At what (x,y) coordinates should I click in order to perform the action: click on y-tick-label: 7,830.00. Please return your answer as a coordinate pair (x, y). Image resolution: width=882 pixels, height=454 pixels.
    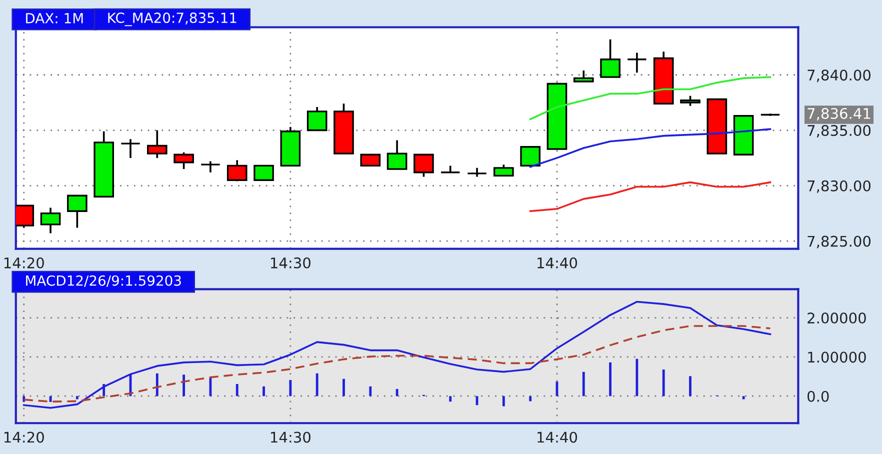
    Looking at the image, I should click on (839, 186).